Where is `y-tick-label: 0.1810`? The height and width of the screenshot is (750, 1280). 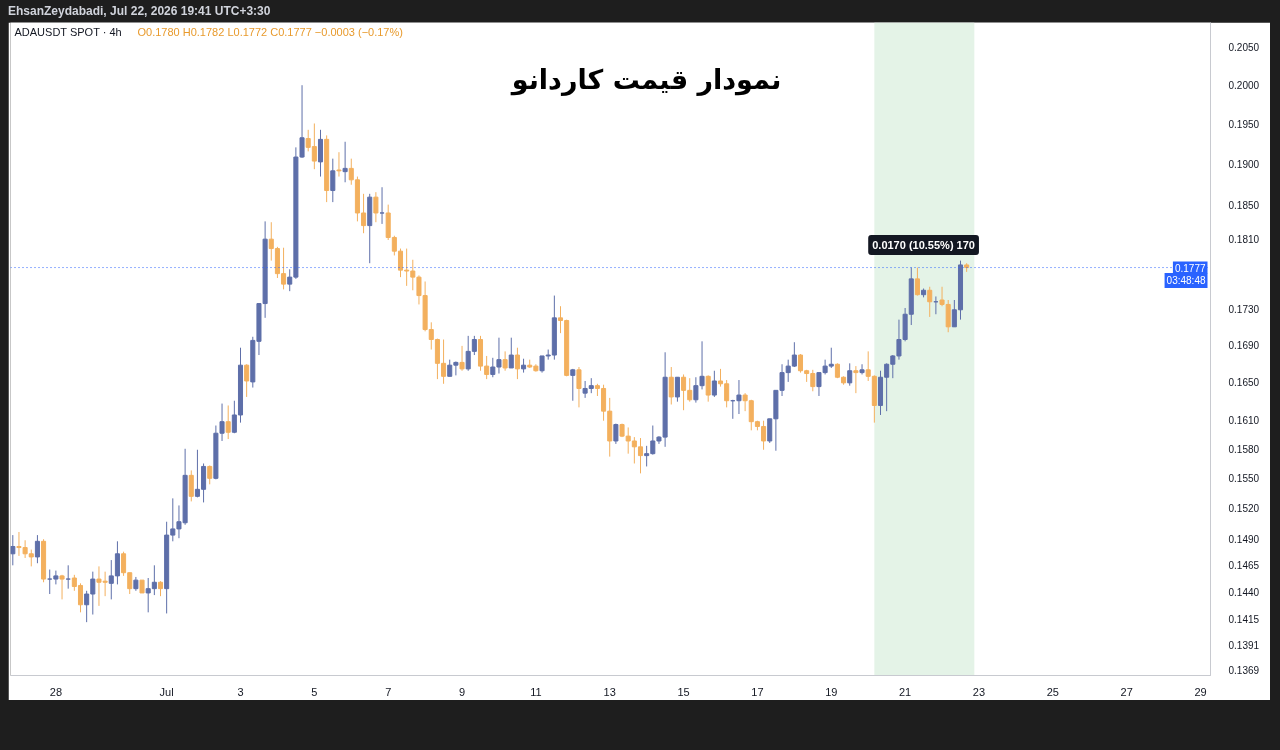
y-tick-label: 0.1810 is located at coordinates (1244, 240).